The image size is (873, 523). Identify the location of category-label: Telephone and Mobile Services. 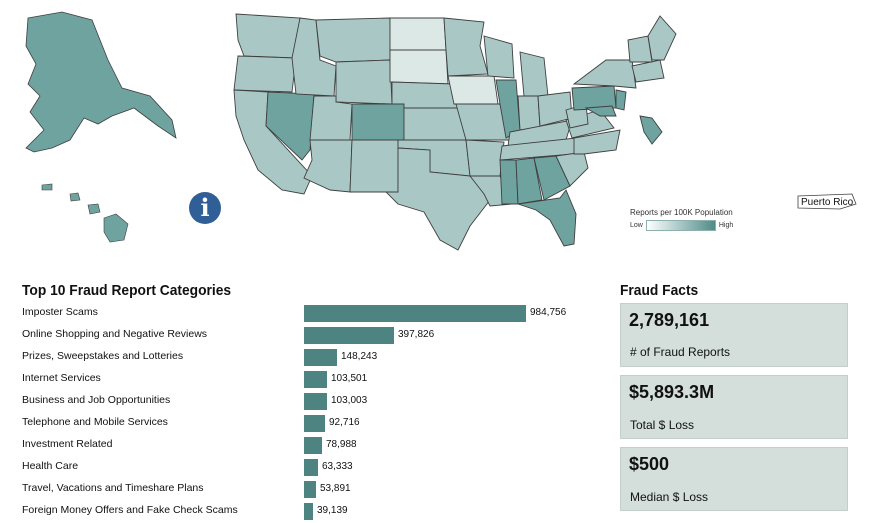
(95, 422).